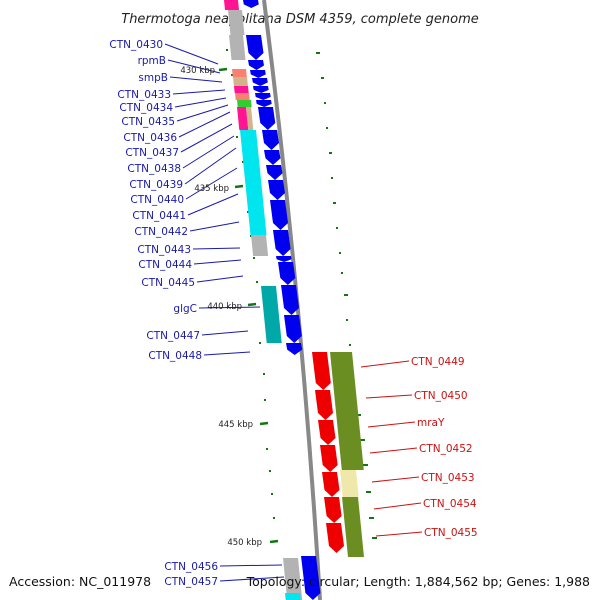  What do you see at coordinates (153, 78) in the screenshot?
I see `gene-label: smpB` at bounding box center [153, 78].